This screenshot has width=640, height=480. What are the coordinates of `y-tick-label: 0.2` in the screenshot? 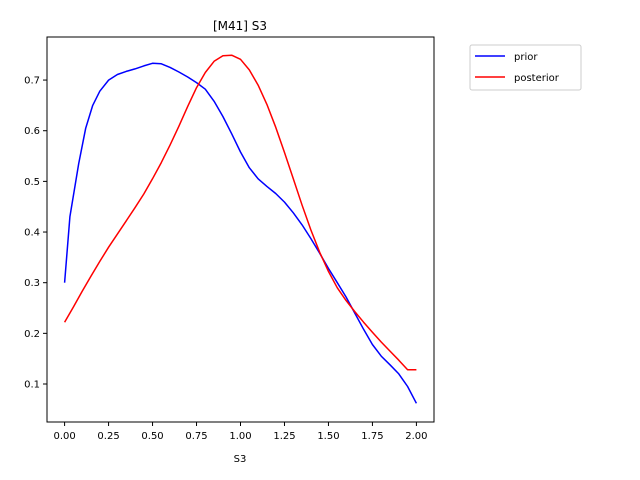 It's located at (32, 334).